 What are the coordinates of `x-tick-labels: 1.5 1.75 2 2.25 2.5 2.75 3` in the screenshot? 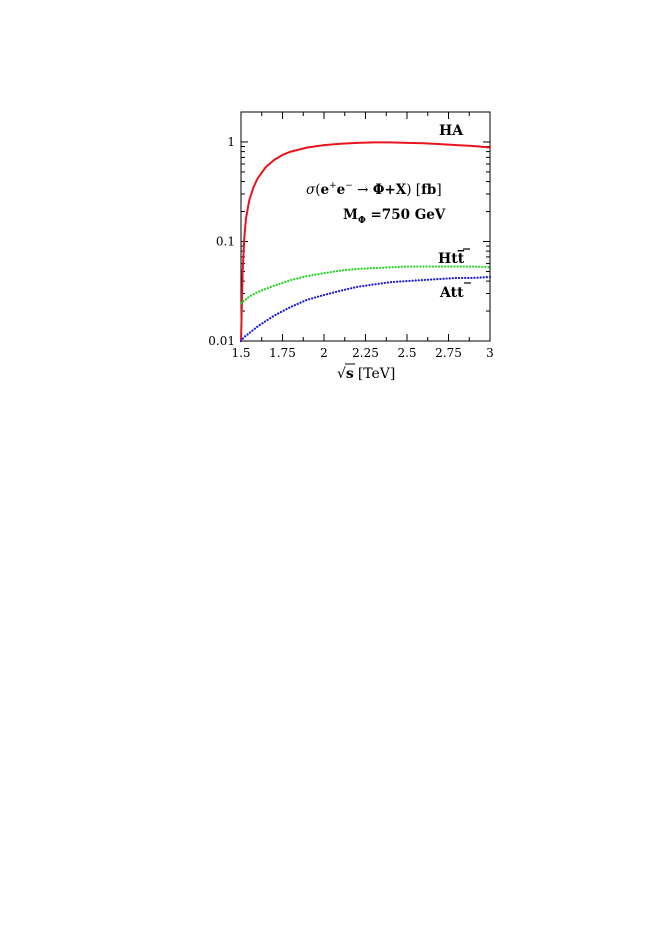 It's located at (362, 353).